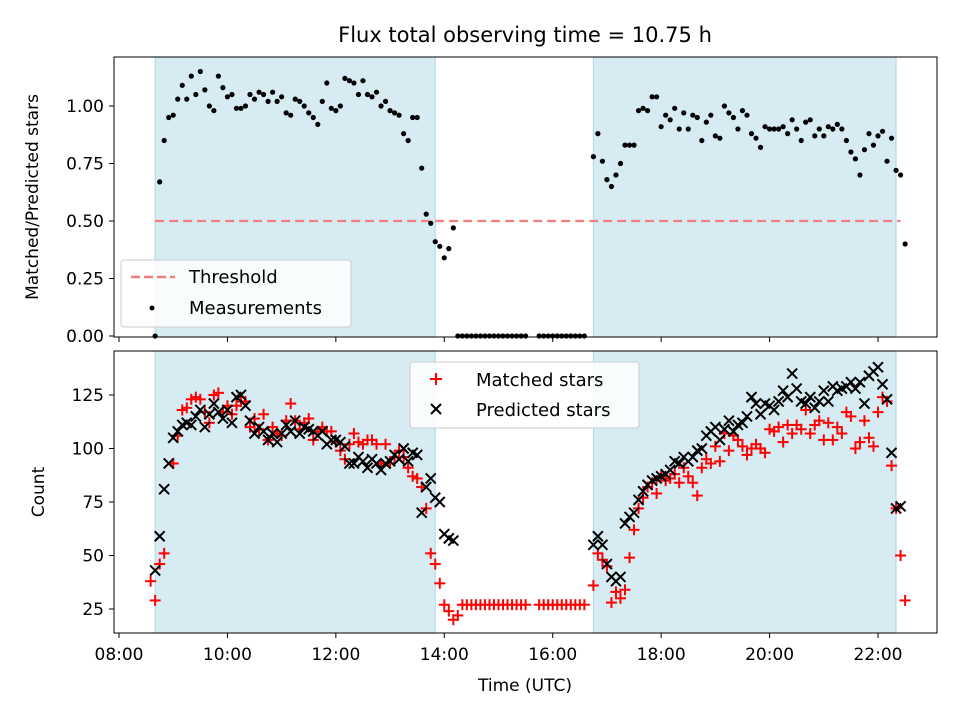 The width and height of the screenshot is (960, 720). Describe the element at coordinates (119, 655) in the screenshot. I see `bottom-x-tick-label: 08:00` at that location.